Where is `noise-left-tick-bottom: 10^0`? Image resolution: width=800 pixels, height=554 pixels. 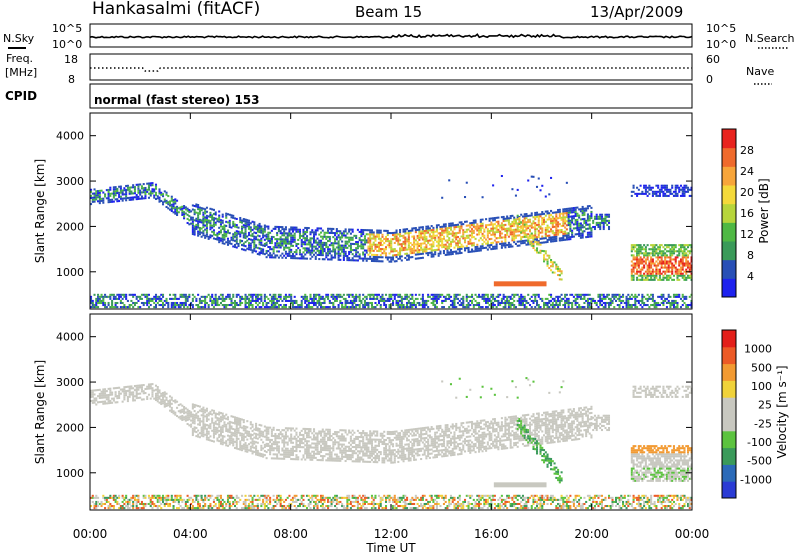
noise-left-tick-bottom: 10^0 is located at coordinates (67, 44).